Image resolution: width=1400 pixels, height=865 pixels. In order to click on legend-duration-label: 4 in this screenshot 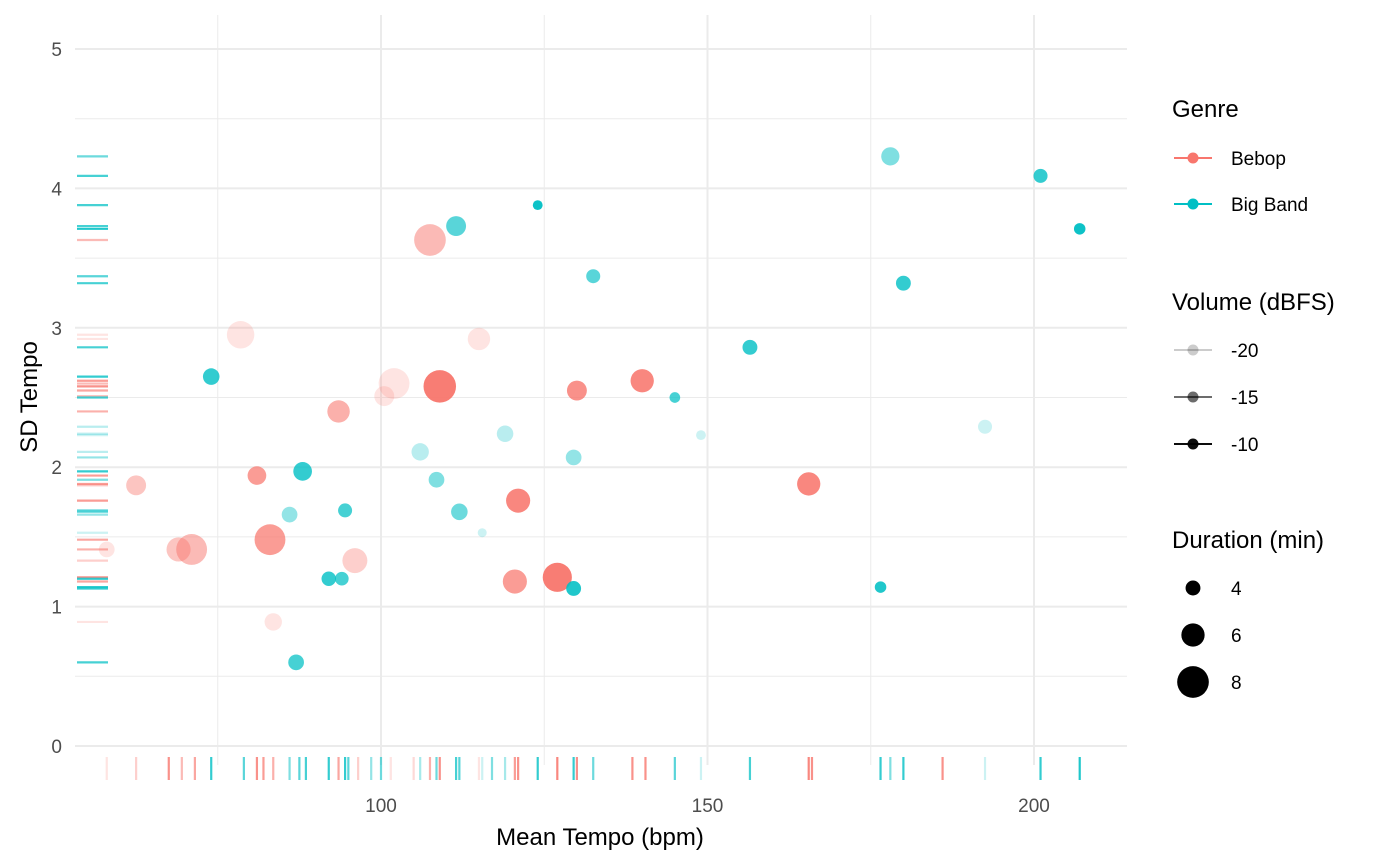, I will do `click(1236, 589)`.